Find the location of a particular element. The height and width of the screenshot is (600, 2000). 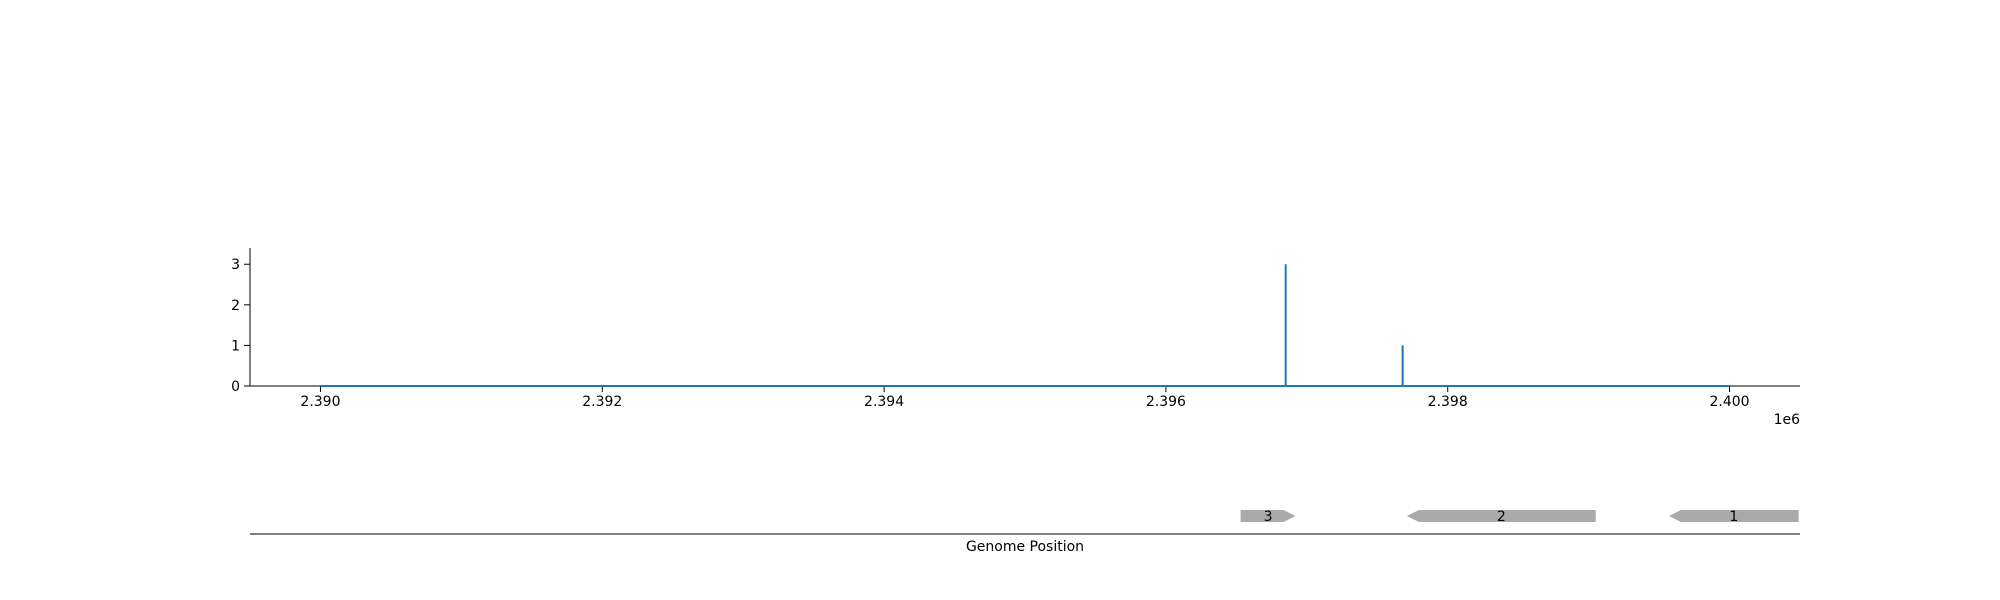

x-tick-label: 2.390 is located at coordinates (320, 402).